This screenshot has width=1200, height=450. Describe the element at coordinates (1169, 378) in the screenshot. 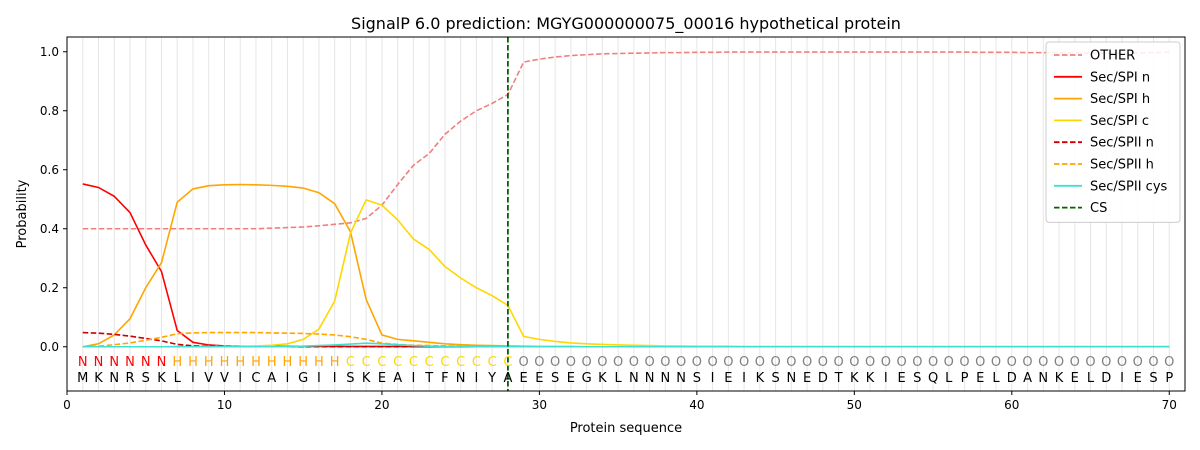

I see `residue-label: P` at that location.